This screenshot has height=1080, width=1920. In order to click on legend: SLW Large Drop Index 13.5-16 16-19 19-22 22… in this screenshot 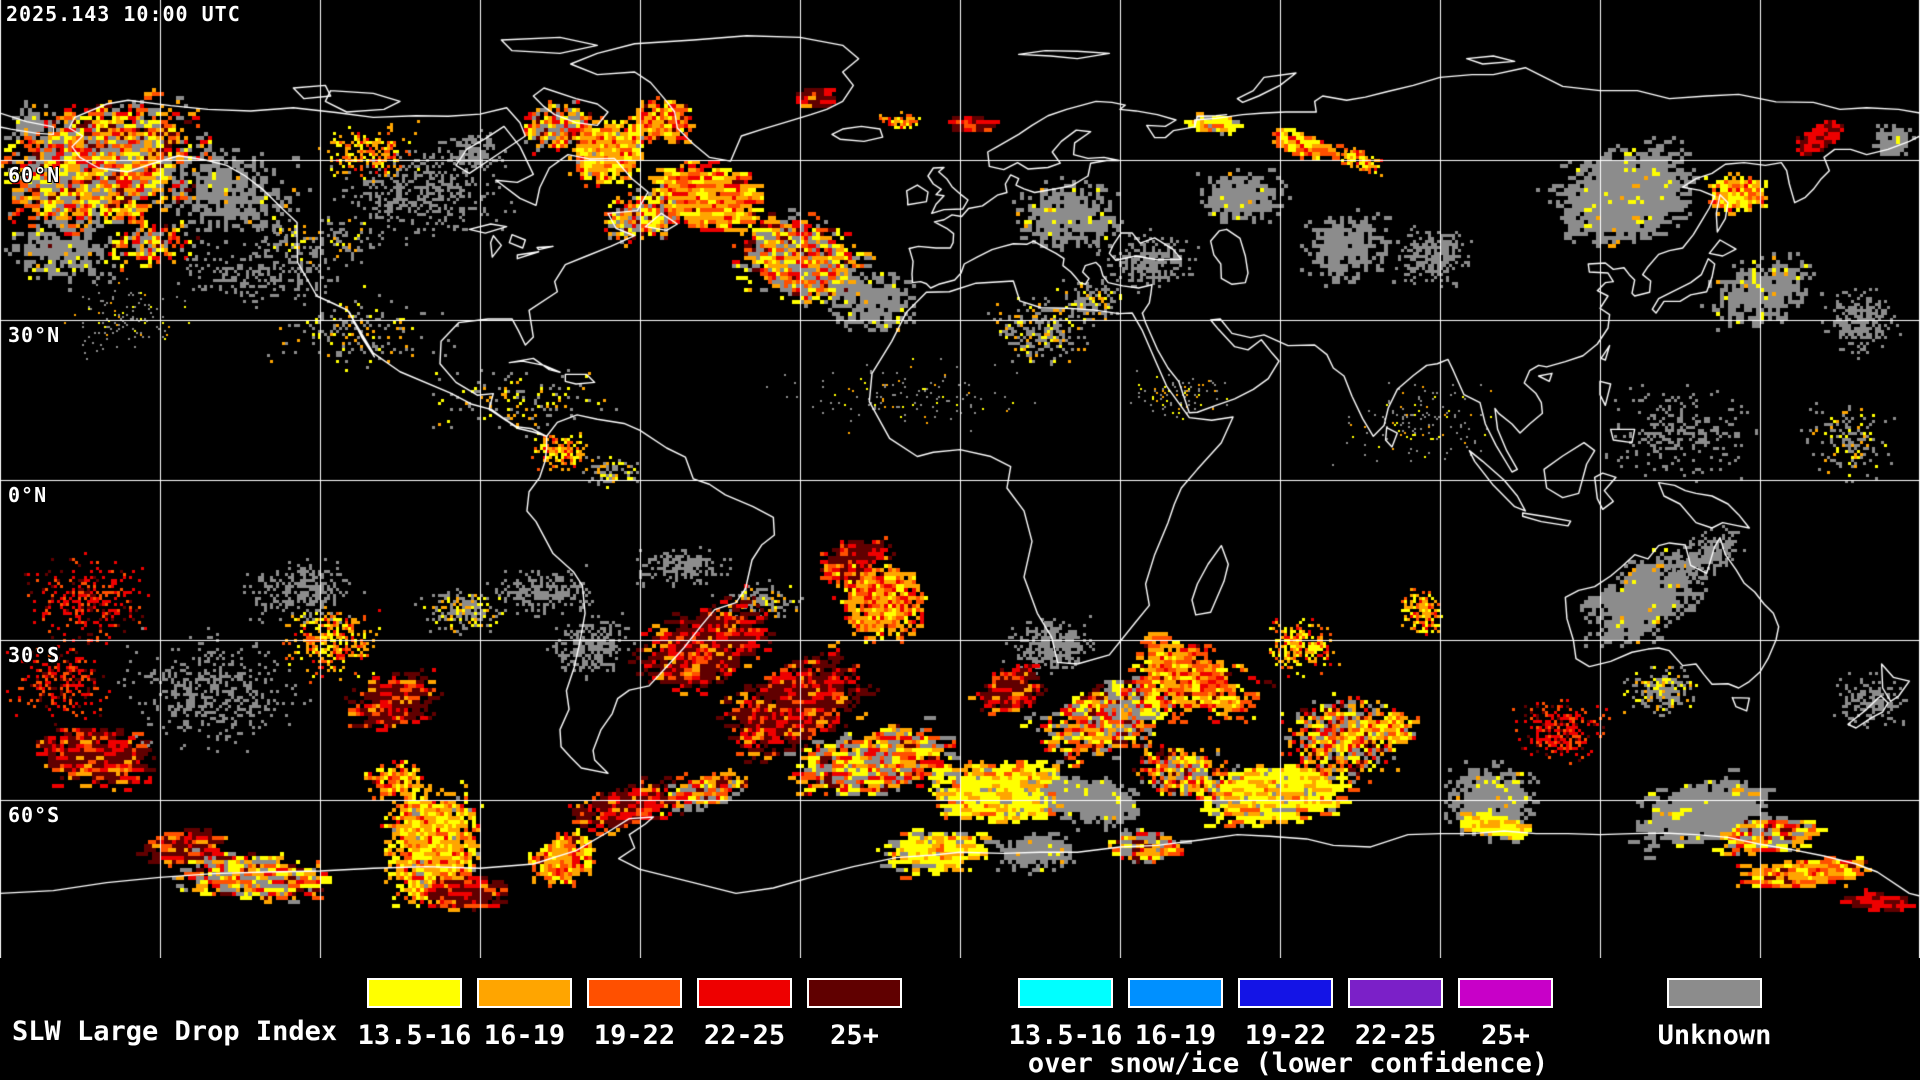, I will do `click(960, 1019)`.